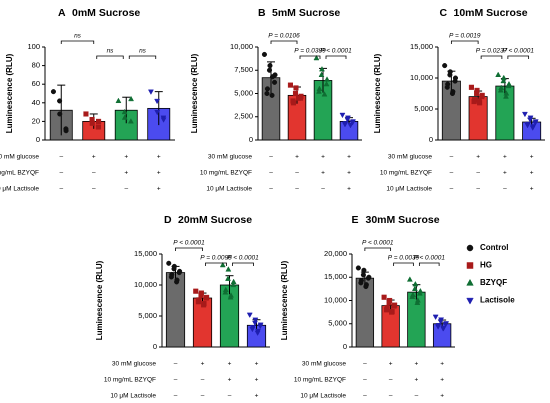 This screenshot has height=403, width=550. Describe the element at coordinates (36, 83) in the screenshot. I see `y-tick-label: 60` at that location.